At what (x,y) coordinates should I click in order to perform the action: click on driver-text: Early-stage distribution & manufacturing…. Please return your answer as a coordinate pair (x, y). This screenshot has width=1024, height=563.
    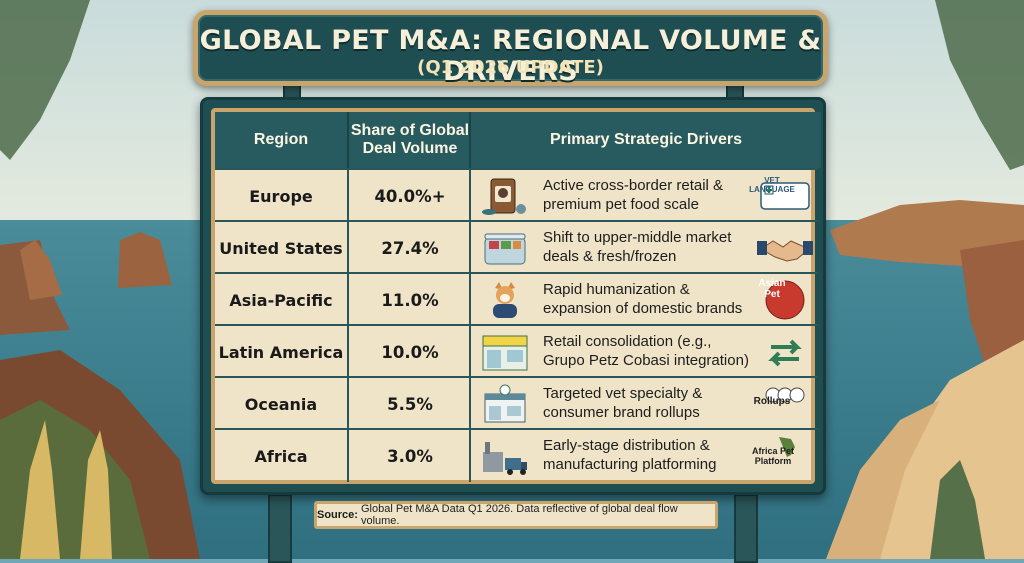
    Looking at the image, I should click on (630, 455).